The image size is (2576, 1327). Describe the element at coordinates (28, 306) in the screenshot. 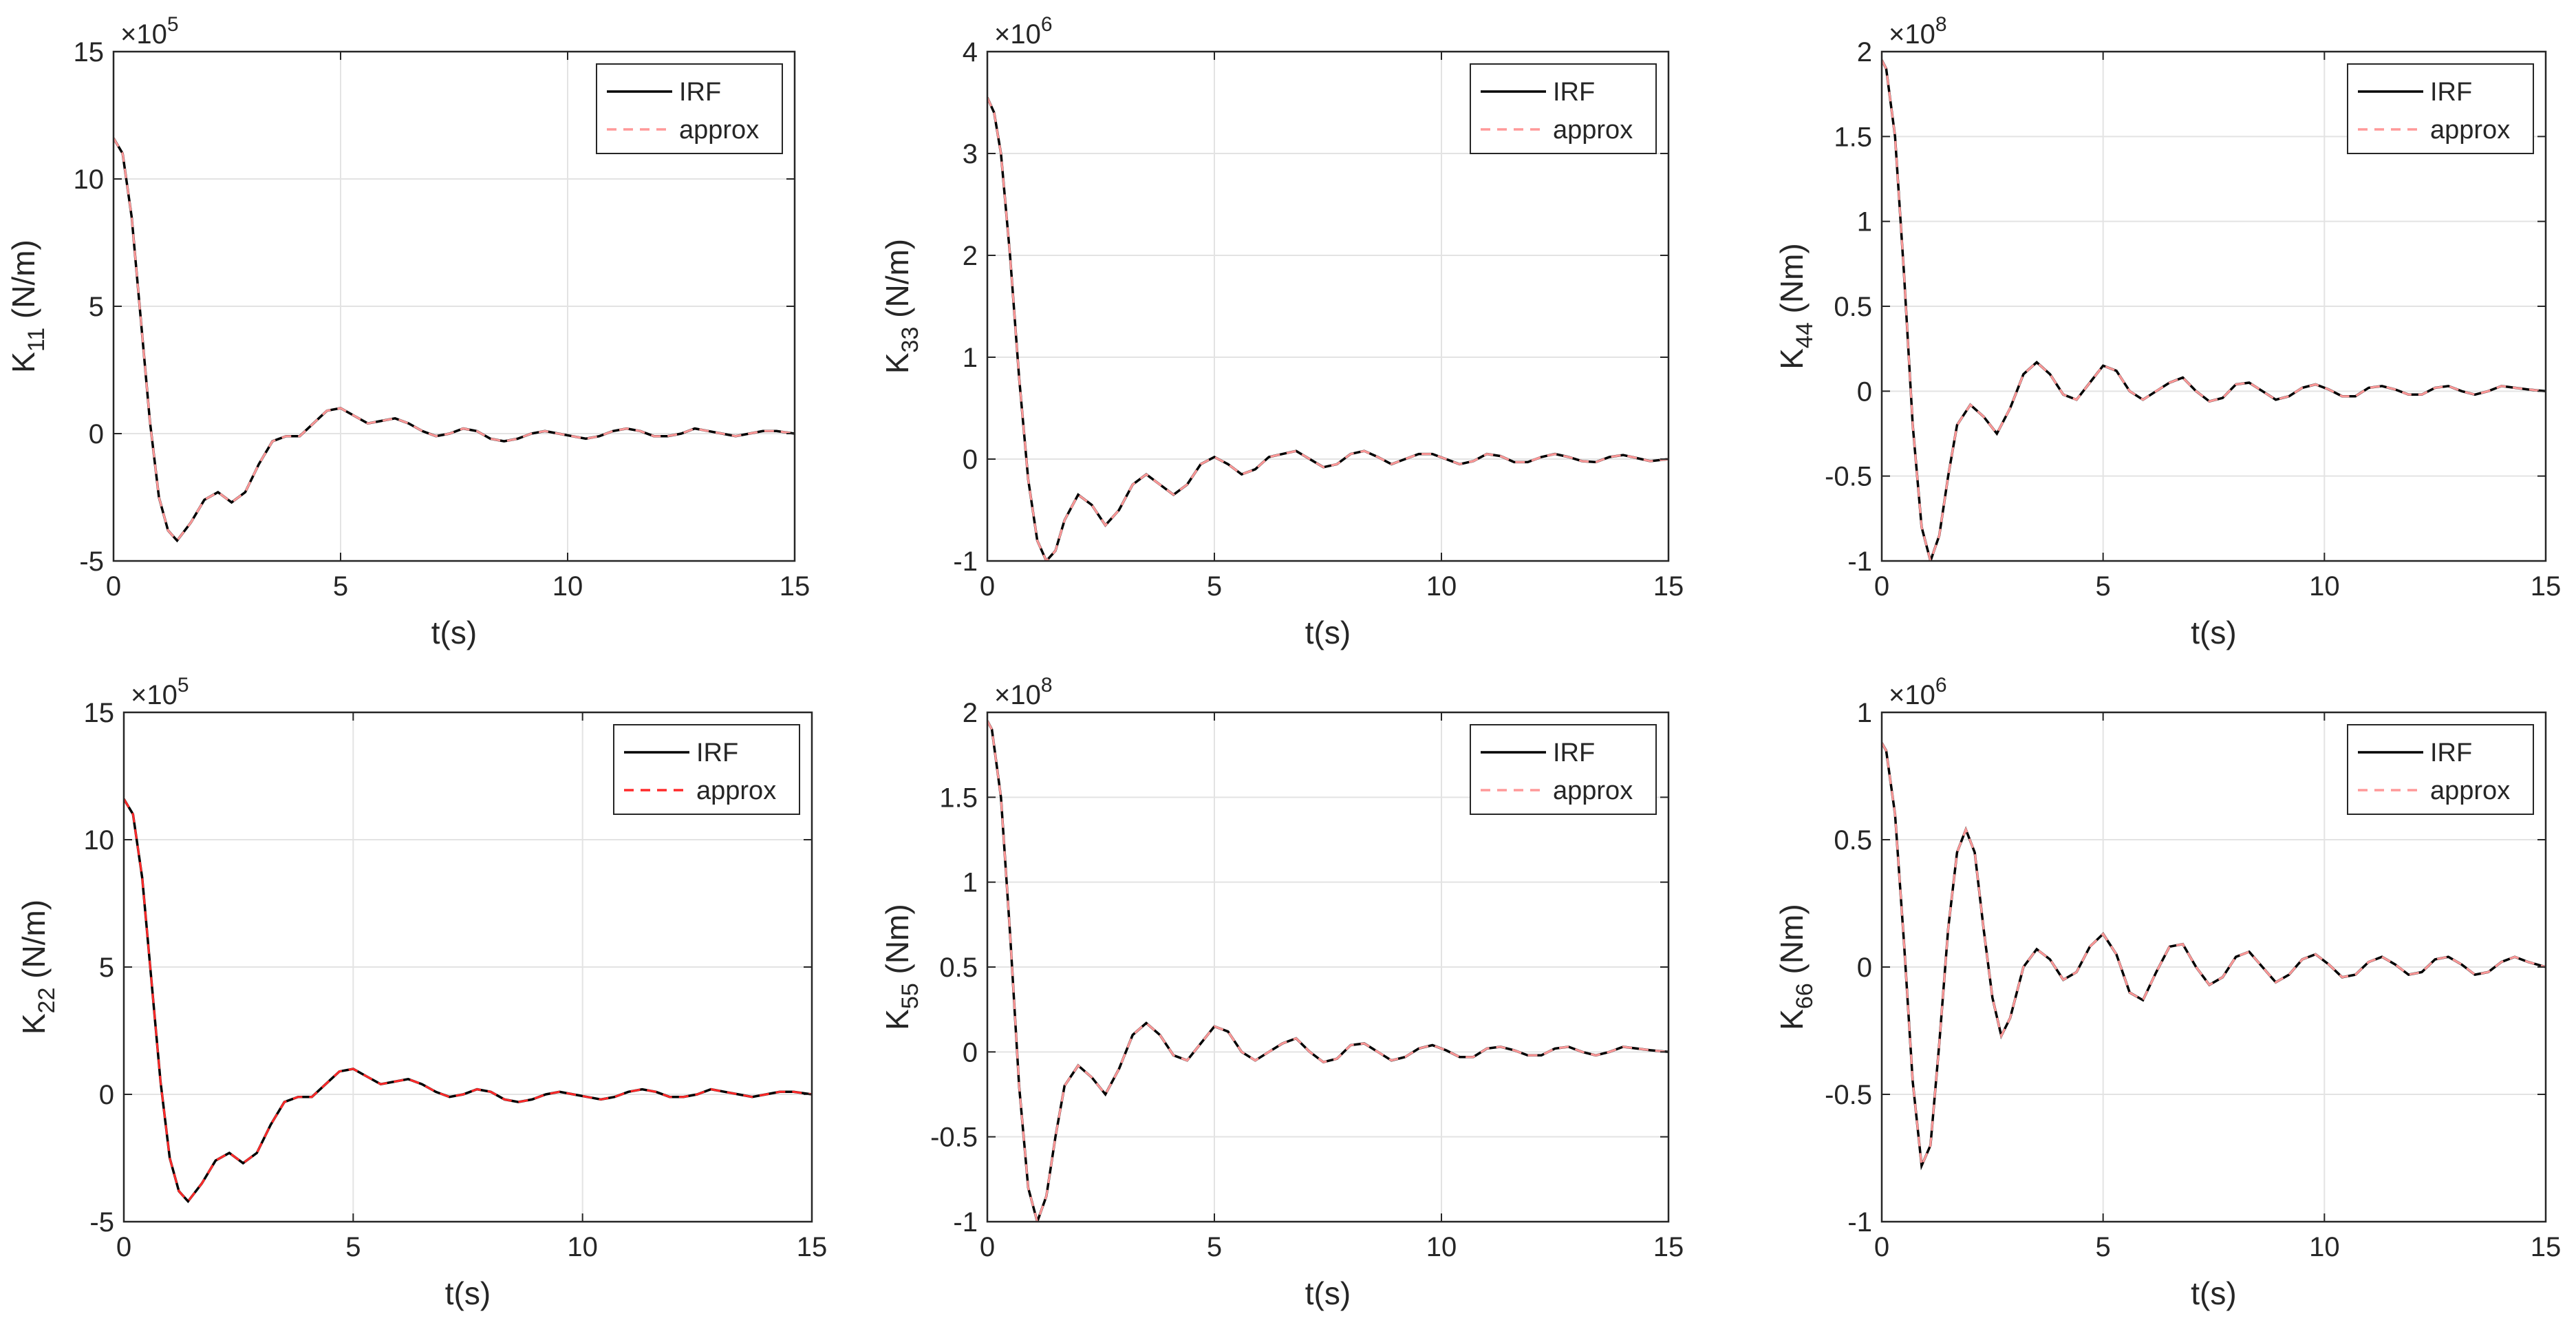

I see `y-axis-label: K11 (N/m)` at that location.